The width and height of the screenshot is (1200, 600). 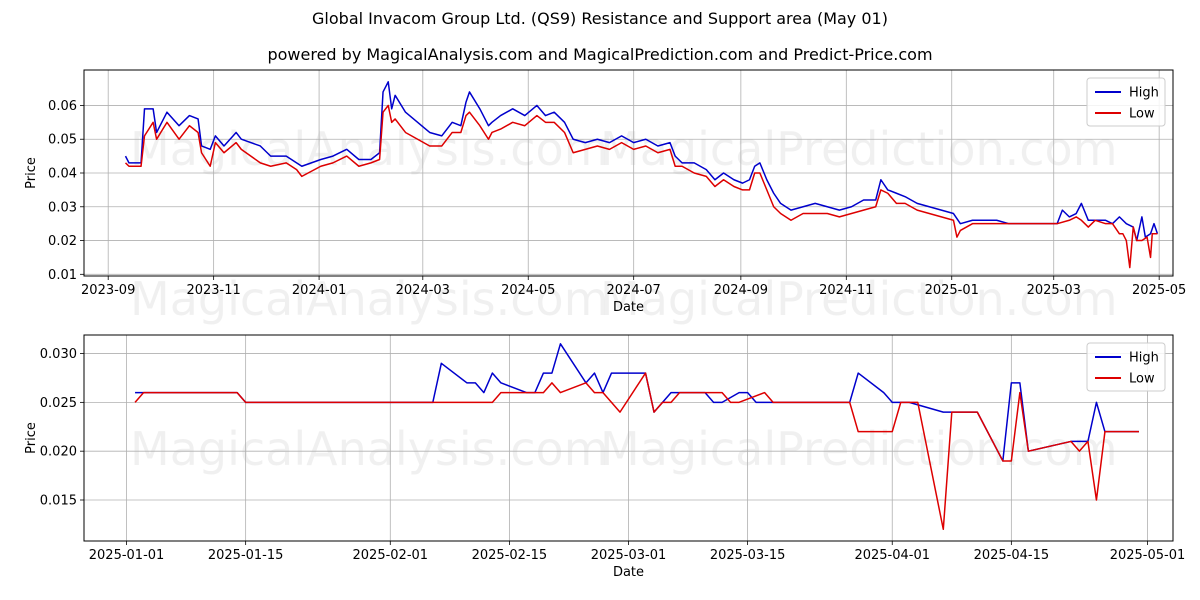 I want to click on bottom-x-tick-label: 2025-04-01, so click(x=892, y=555).